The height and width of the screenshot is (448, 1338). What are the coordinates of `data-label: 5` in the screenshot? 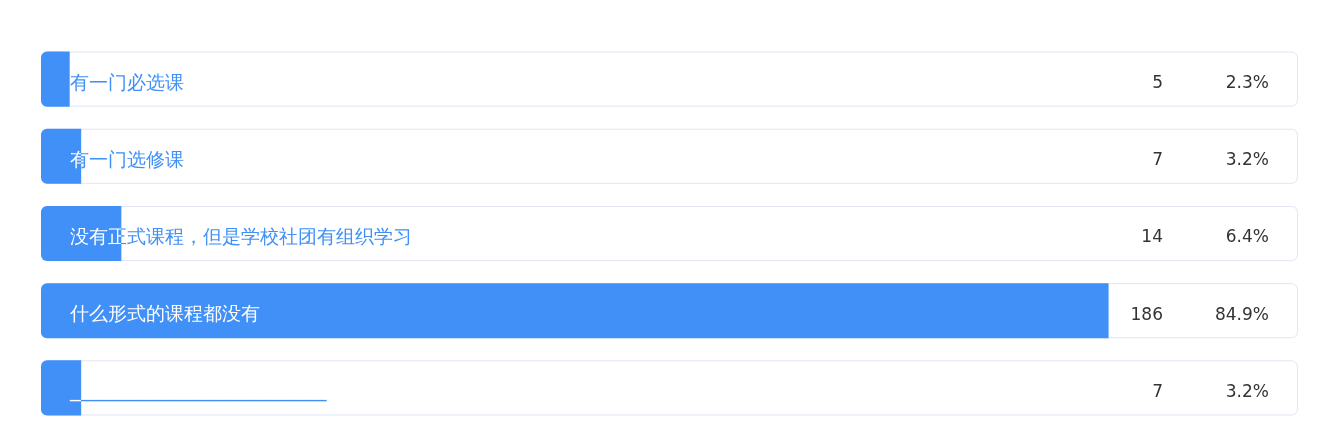 It's located at (1157, 82).